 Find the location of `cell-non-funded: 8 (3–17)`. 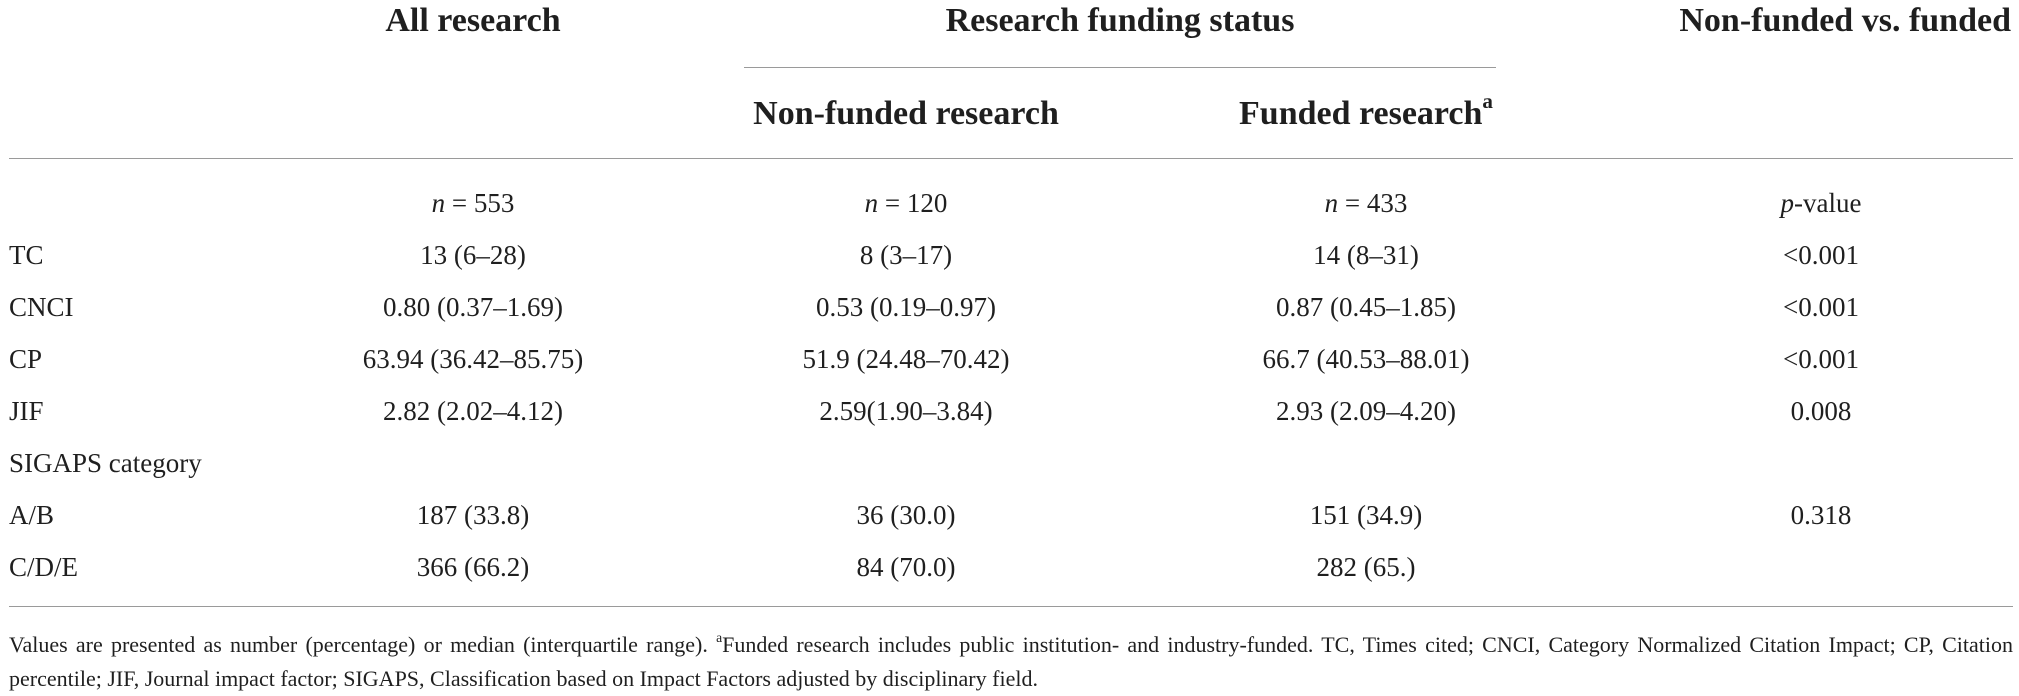

cell-non-funded: 8 (3–17) is located at coordinates (906, 255).